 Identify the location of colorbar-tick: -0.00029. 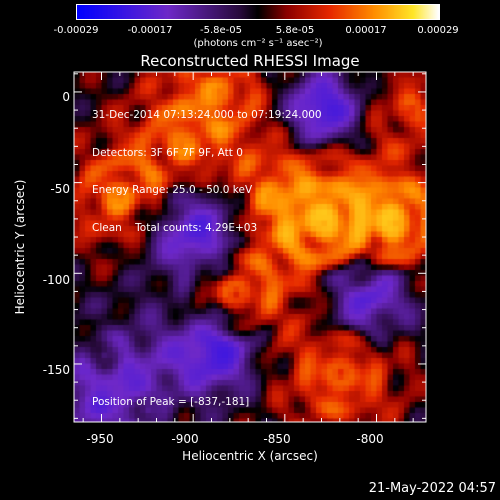
(76, 30).